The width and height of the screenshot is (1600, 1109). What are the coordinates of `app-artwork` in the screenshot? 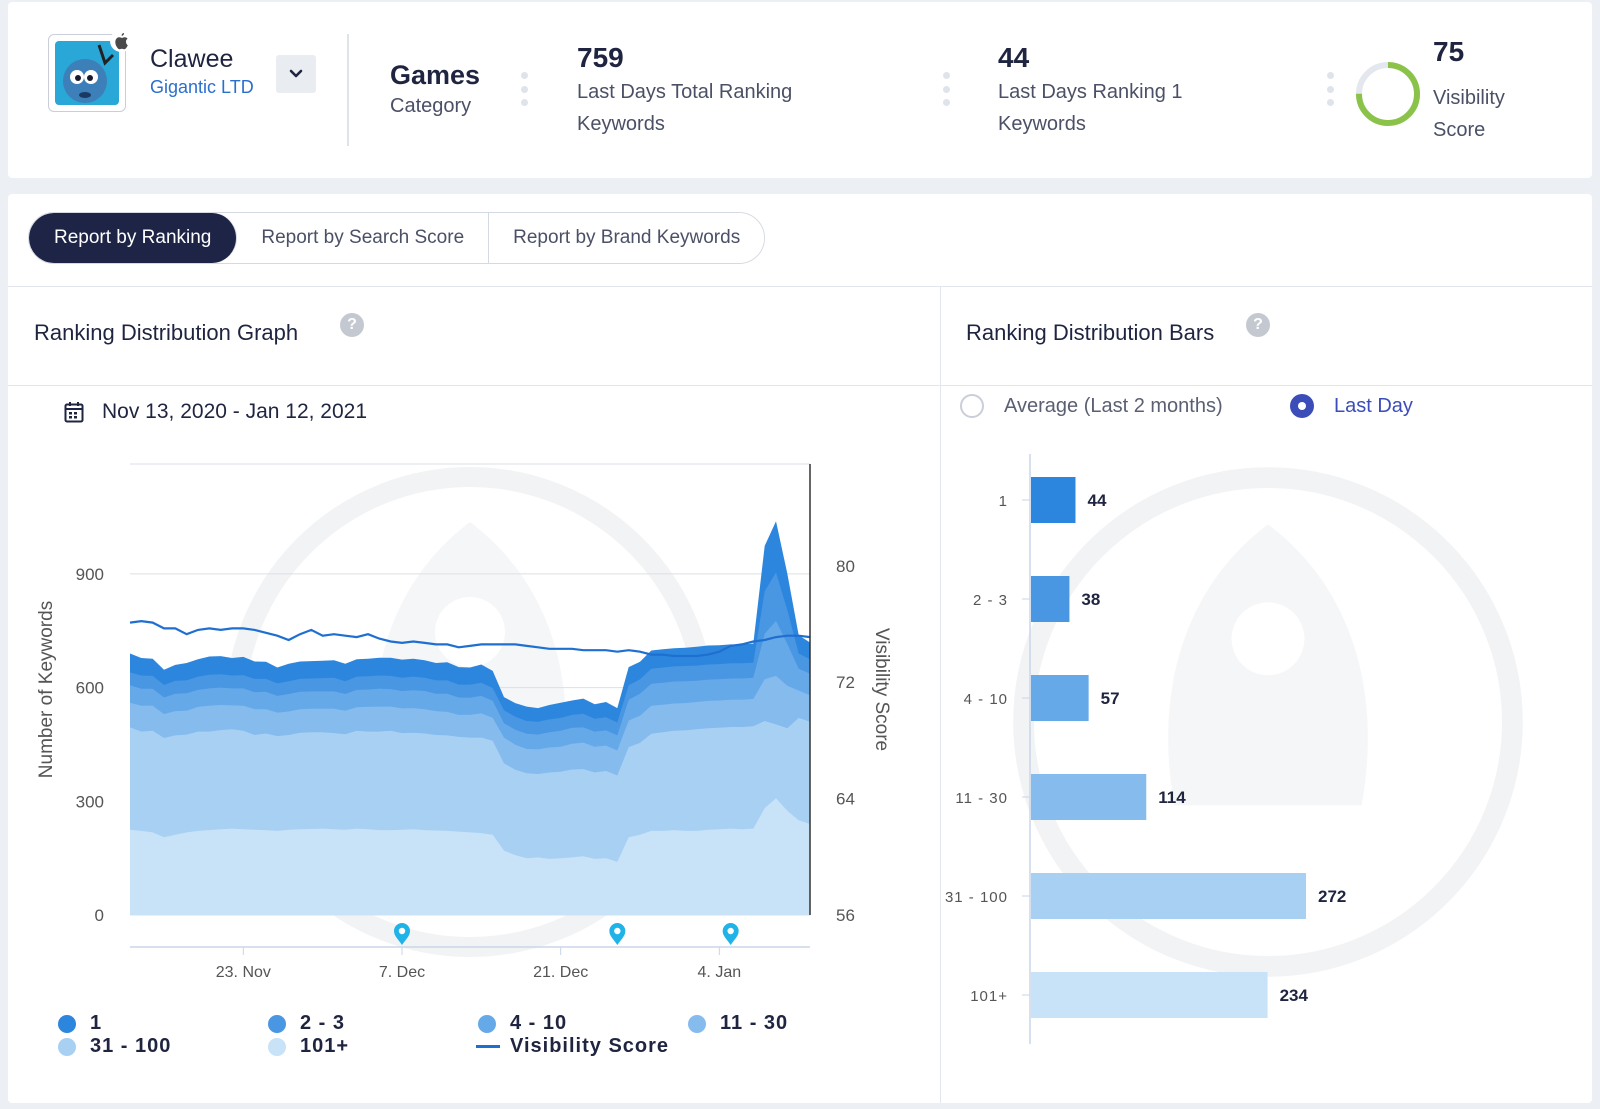 It's located at (87, 73).